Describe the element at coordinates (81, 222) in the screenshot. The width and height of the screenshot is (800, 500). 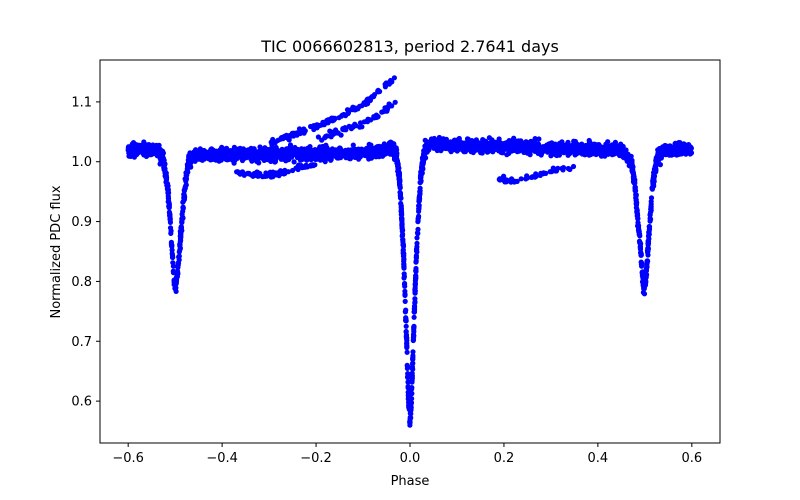
I see `y-tick-label: 0.9` at that location.